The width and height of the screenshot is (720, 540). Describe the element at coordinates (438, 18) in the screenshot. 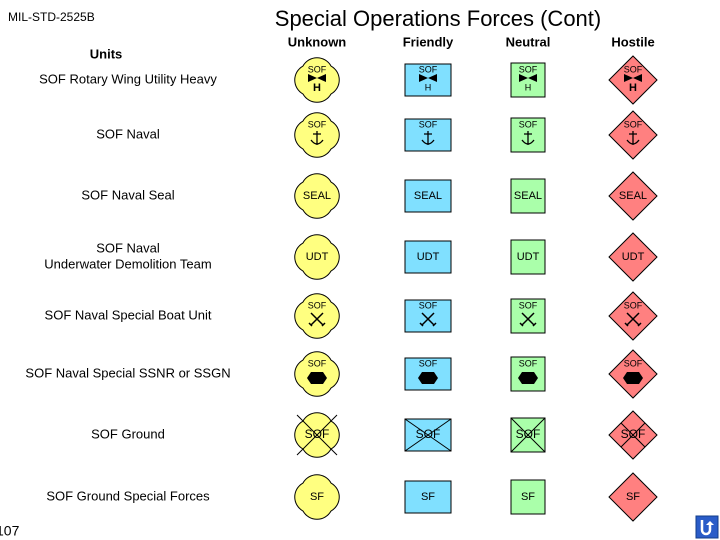

I see `title: Special Operations Forces (Cont)` at that location.